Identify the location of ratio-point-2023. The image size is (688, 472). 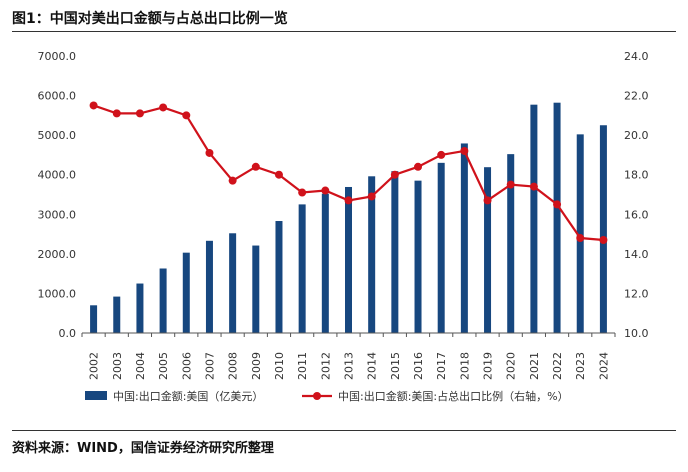
(580, 238).